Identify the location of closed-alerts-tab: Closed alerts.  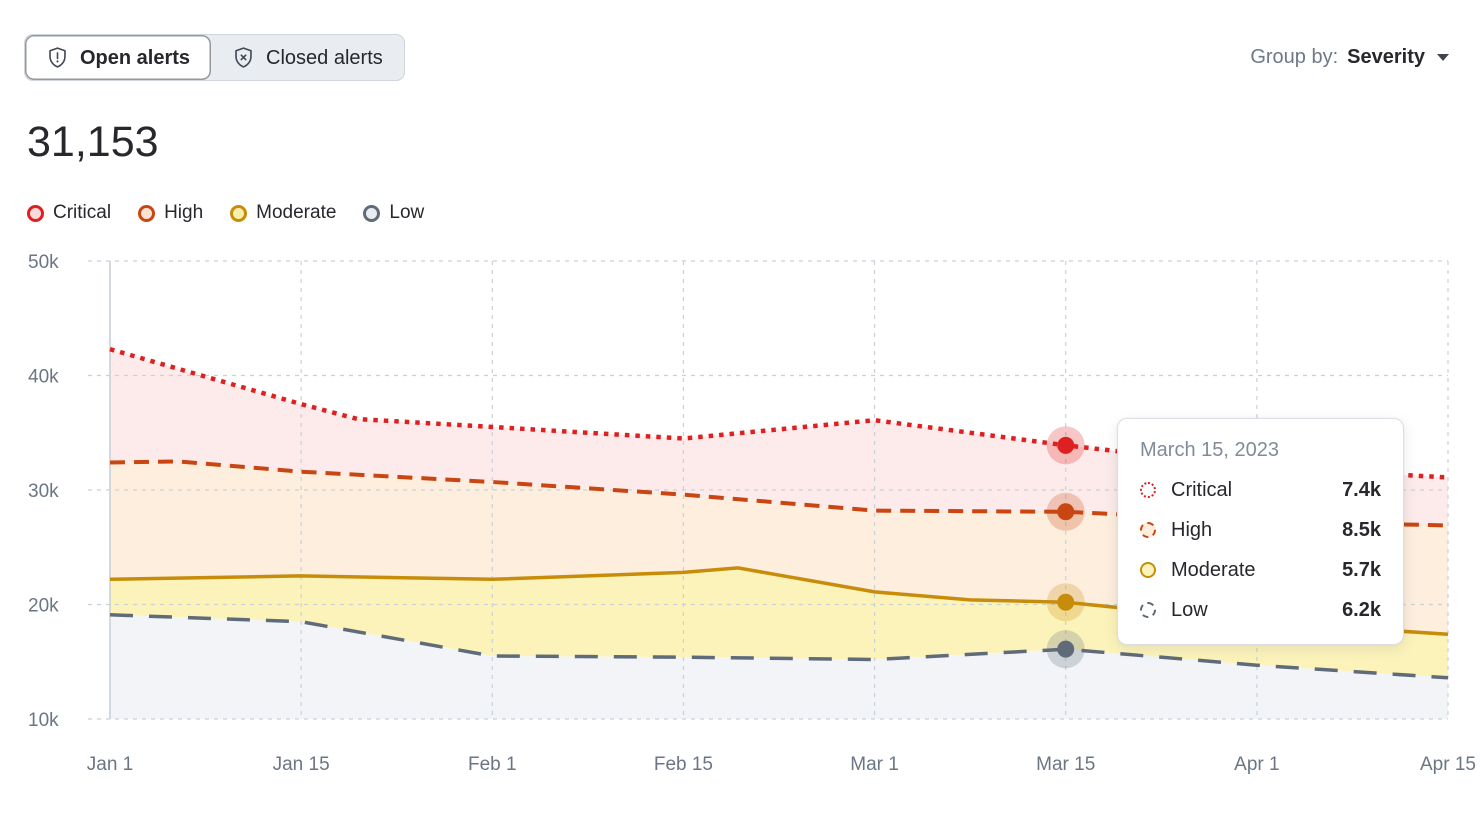
(307, 57).